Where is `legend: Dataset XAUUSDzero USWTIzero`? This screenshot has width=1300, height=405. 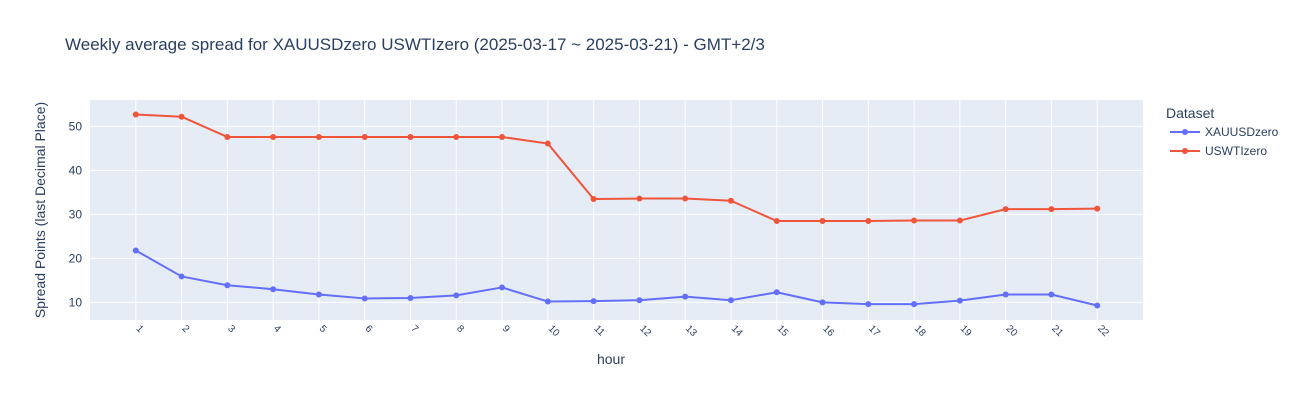 legend: Dataset XAUUSDzero USWTIzero is located at coordinates (1222, 131).